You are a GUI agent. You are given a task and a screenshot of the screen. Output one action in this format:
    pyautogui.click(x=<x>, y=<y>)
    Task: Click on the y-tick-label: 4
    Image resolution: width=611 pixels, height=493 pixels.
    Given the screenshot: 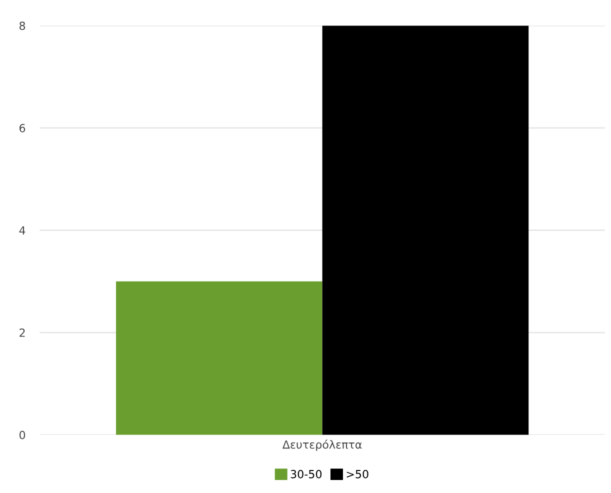 What is the action you would take?
    pyautogui.click(x=22, y=230)
    